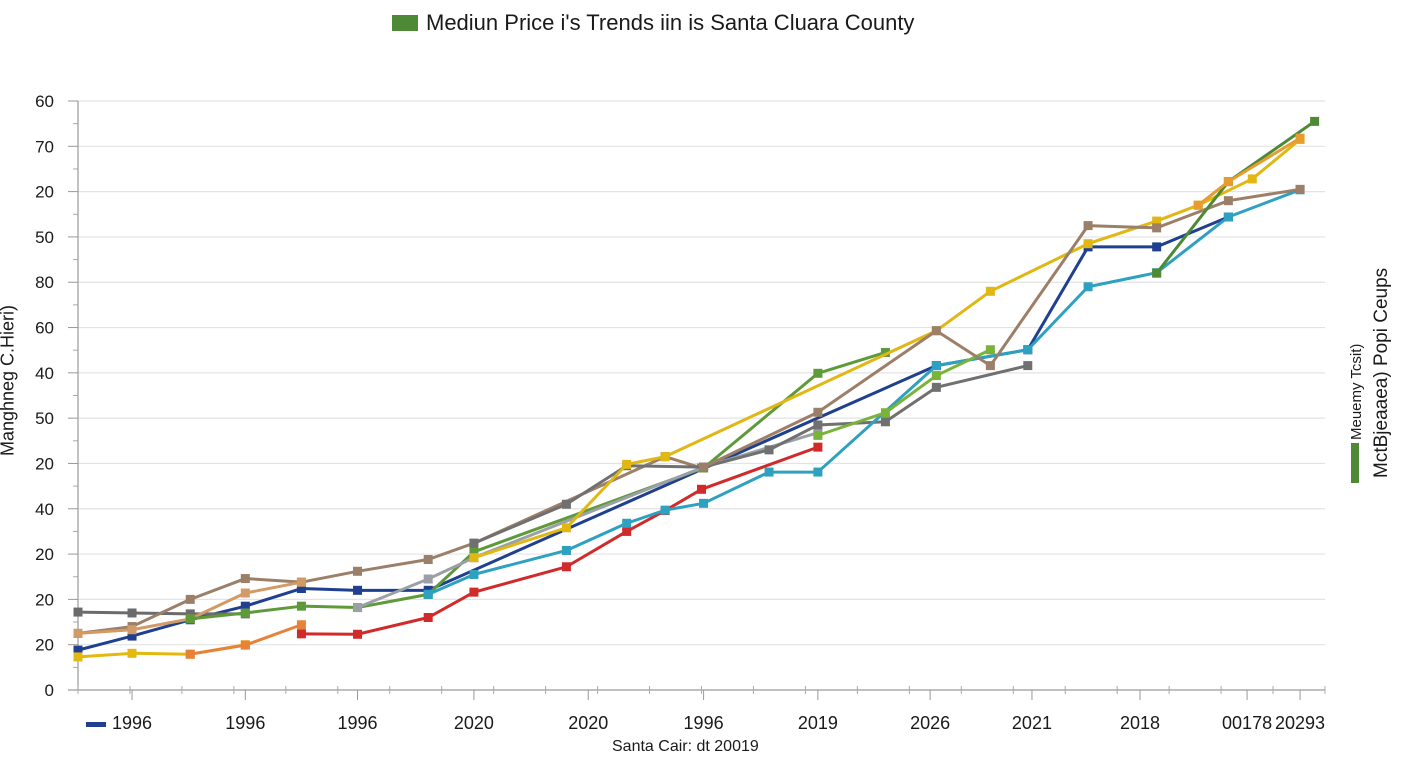  Describe the element at coordinates (560, 540) in the screenshot. I see `series-line-red` at that location.